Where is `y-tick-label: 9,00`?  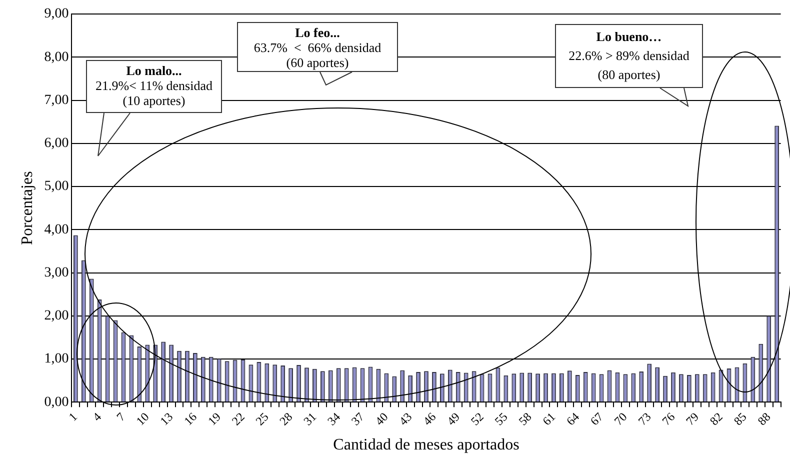 y-tick-label: 9,00 is located at coordinates (56, 14).